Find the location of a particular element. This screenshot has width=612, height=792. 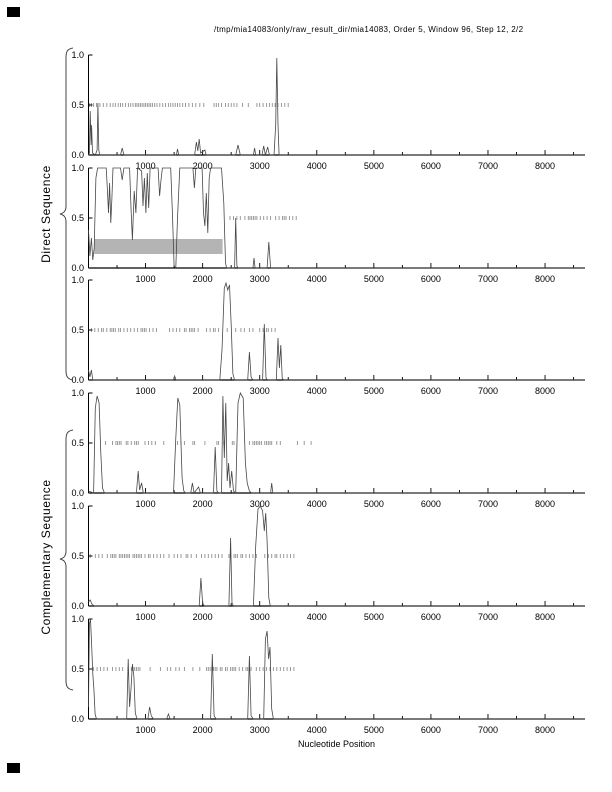

x-axis-title: Nucleotide Position is located at coordinates (336, 744).